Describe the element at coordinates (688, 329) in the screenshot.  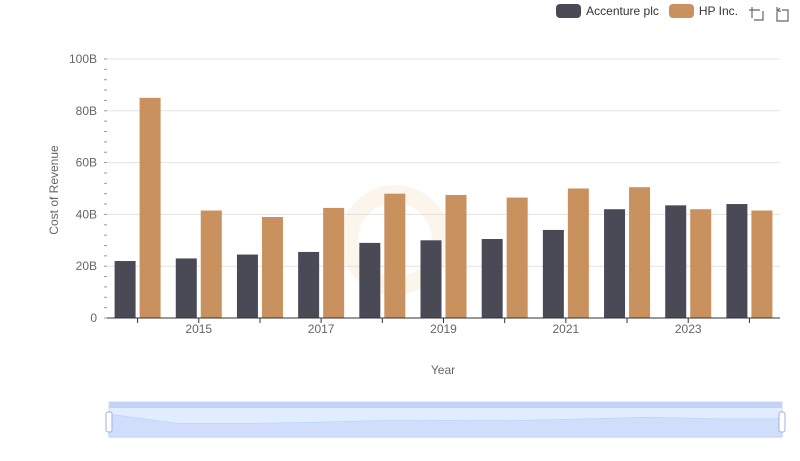
I see `x-tick-label: 2023` at that location.